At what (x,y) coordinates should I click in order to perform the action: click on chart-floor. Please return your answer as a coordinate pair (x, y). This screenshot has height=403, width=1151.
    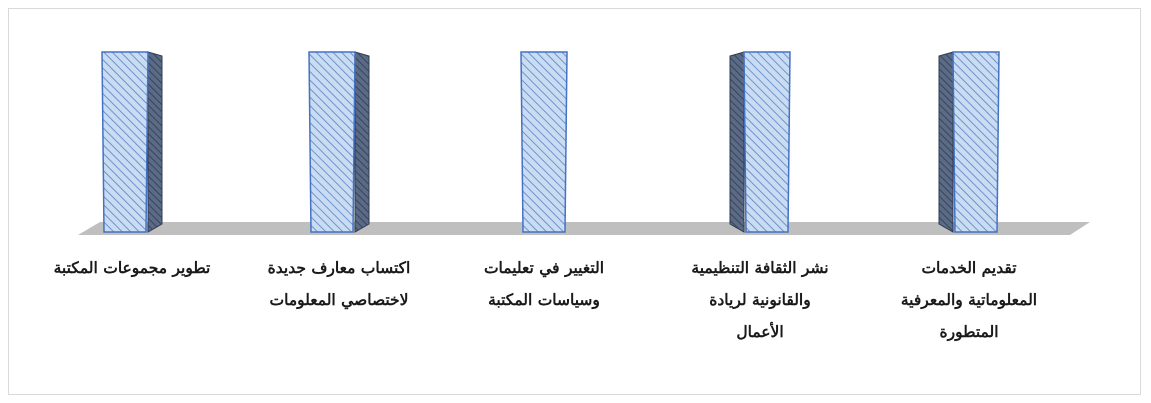
    Looking at the image, I should click on (584, 228).